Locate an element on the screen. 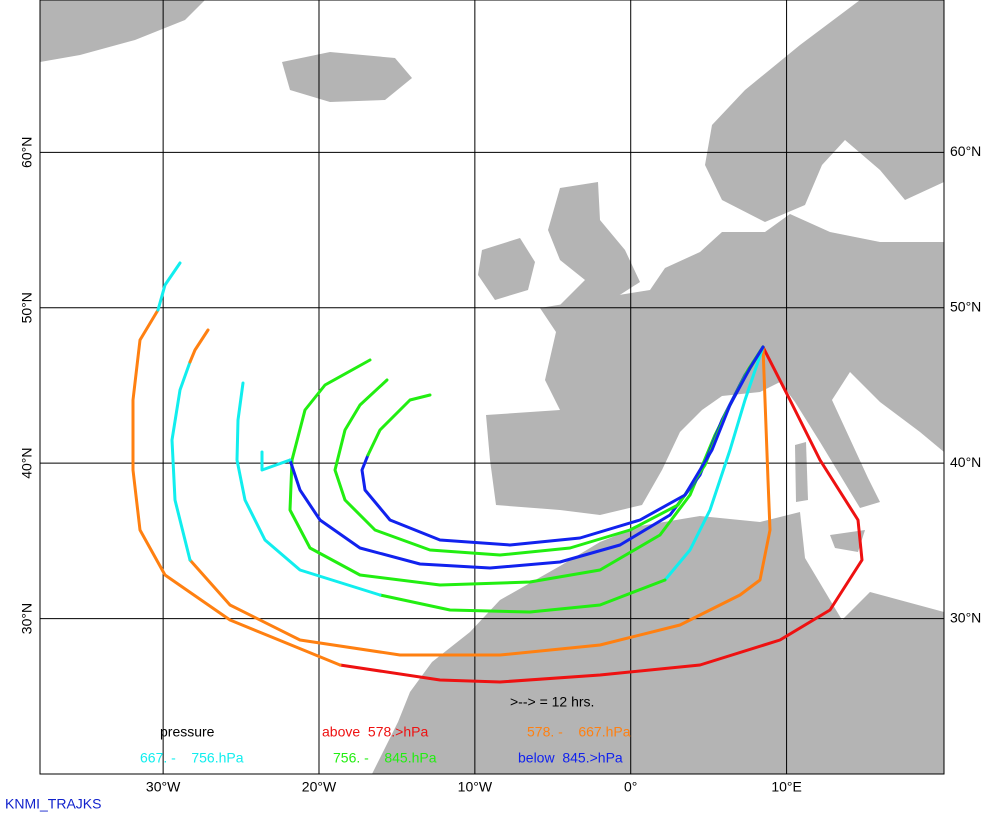  x-tick-label: 10°W is located at coordinates (475, 787).